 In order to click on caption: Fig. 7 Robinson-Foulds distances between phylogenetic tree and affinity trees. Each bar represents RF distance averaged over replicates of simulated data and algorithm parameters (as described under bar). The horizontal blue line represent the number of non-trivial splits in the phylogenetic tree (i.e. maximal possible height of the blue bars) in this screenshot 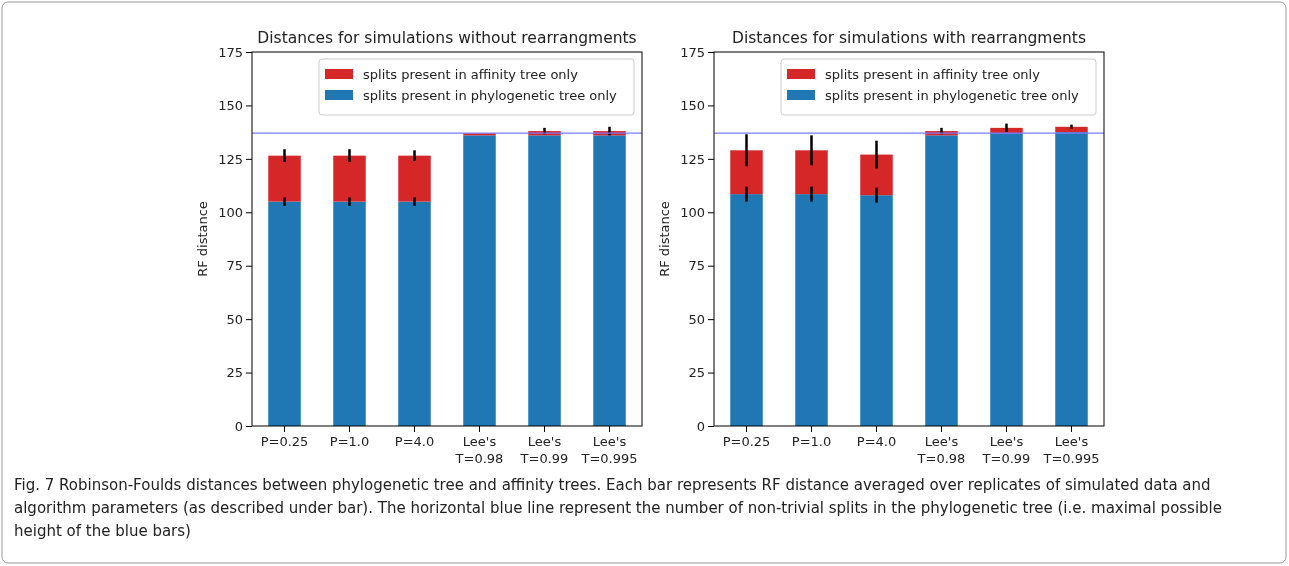, I will do `click(618, 508)`.